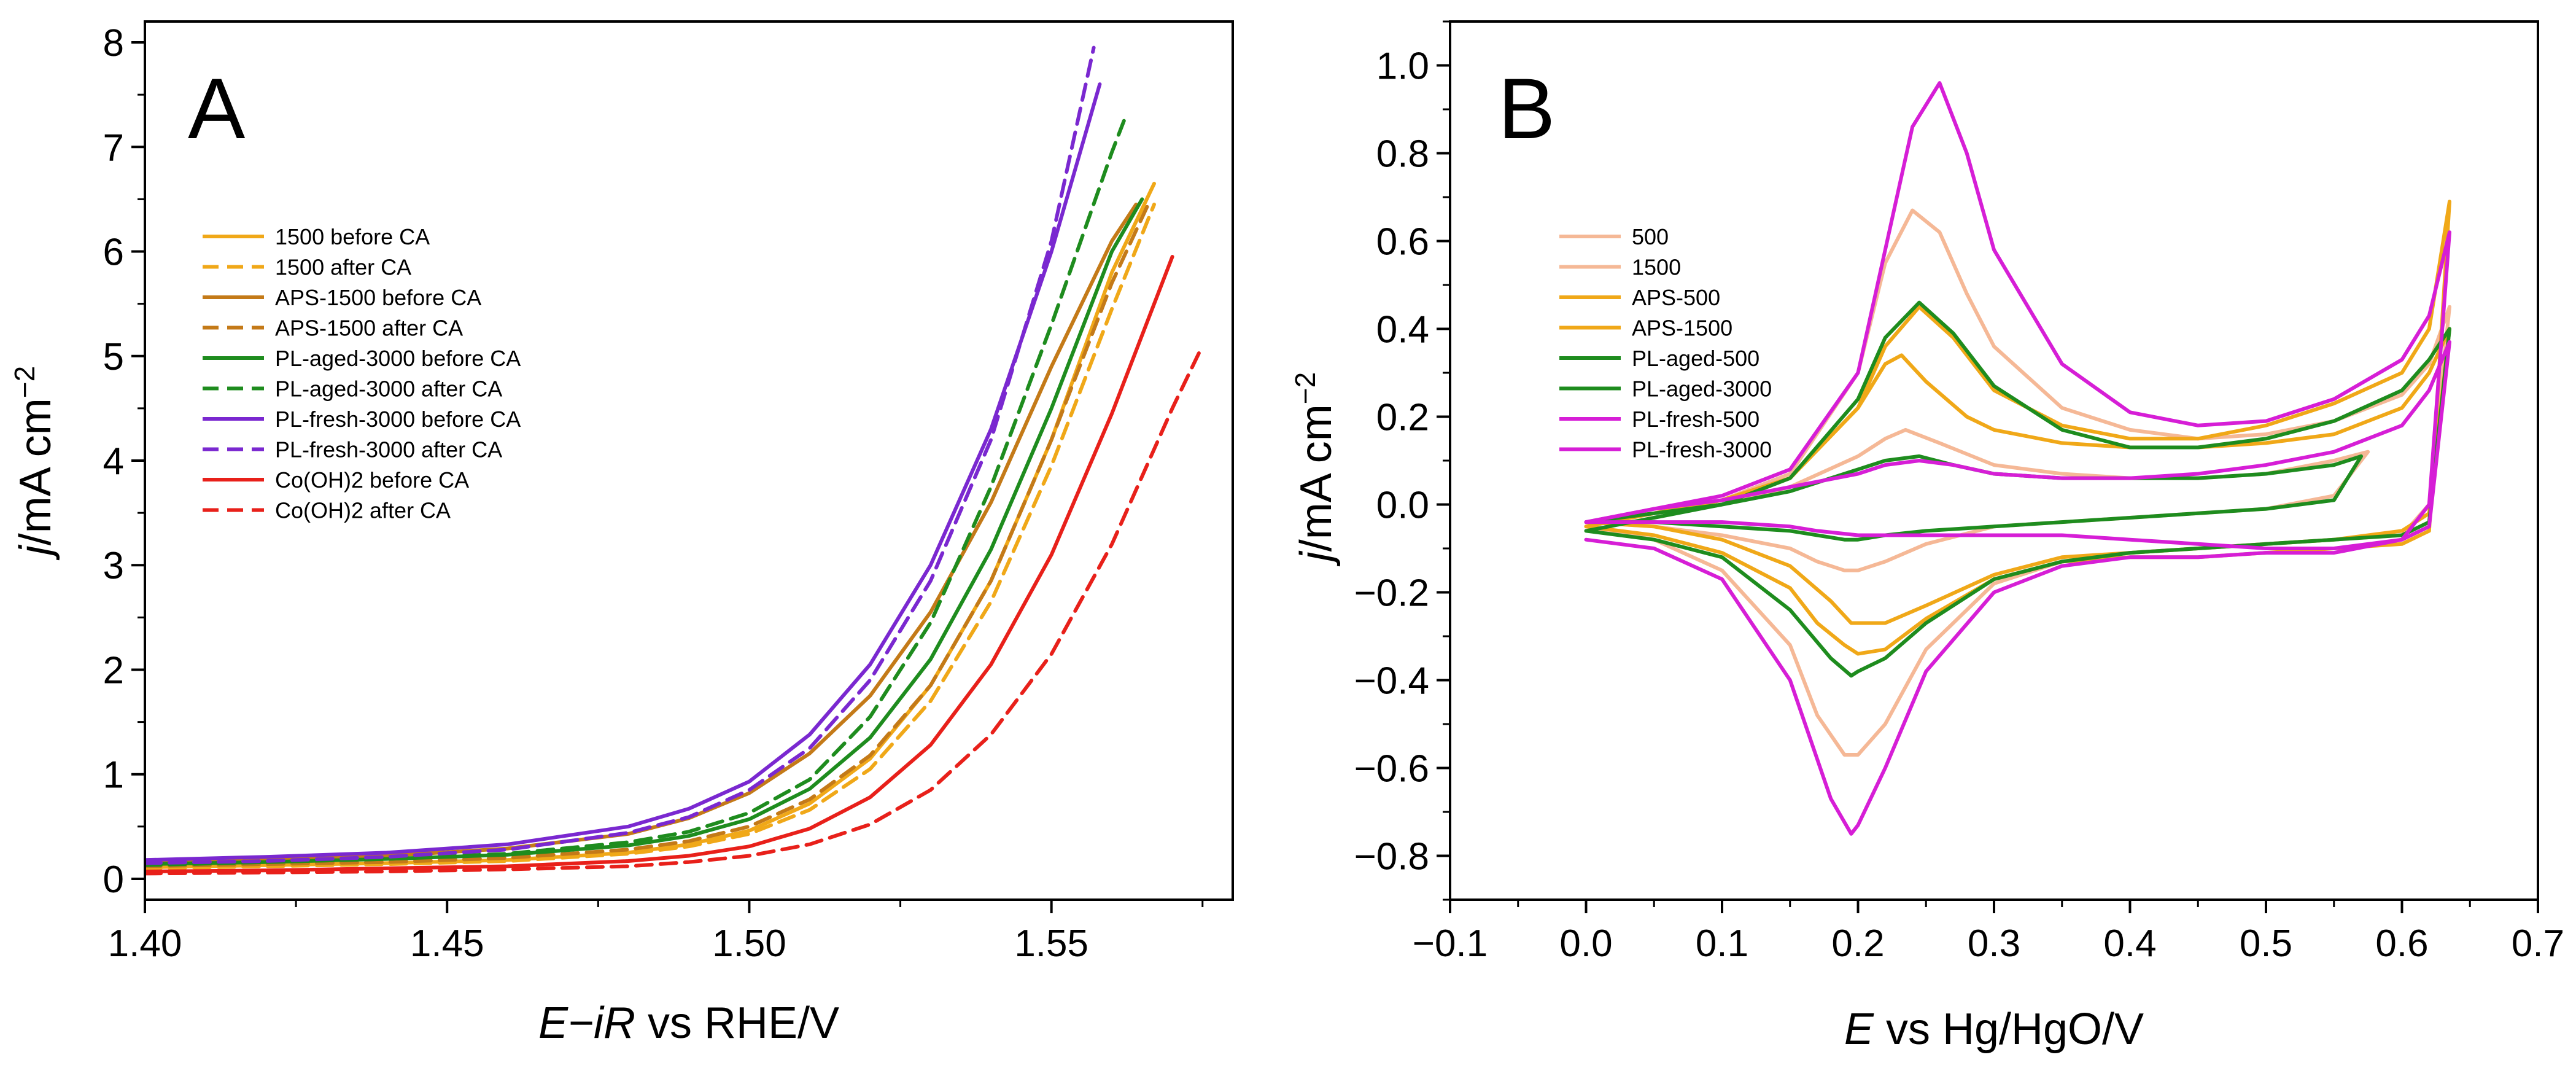 Image resolution: width=2576 pixels, height=1068 pixels. I want to click on x-tick-label: 0.1, so click(1722, 943).